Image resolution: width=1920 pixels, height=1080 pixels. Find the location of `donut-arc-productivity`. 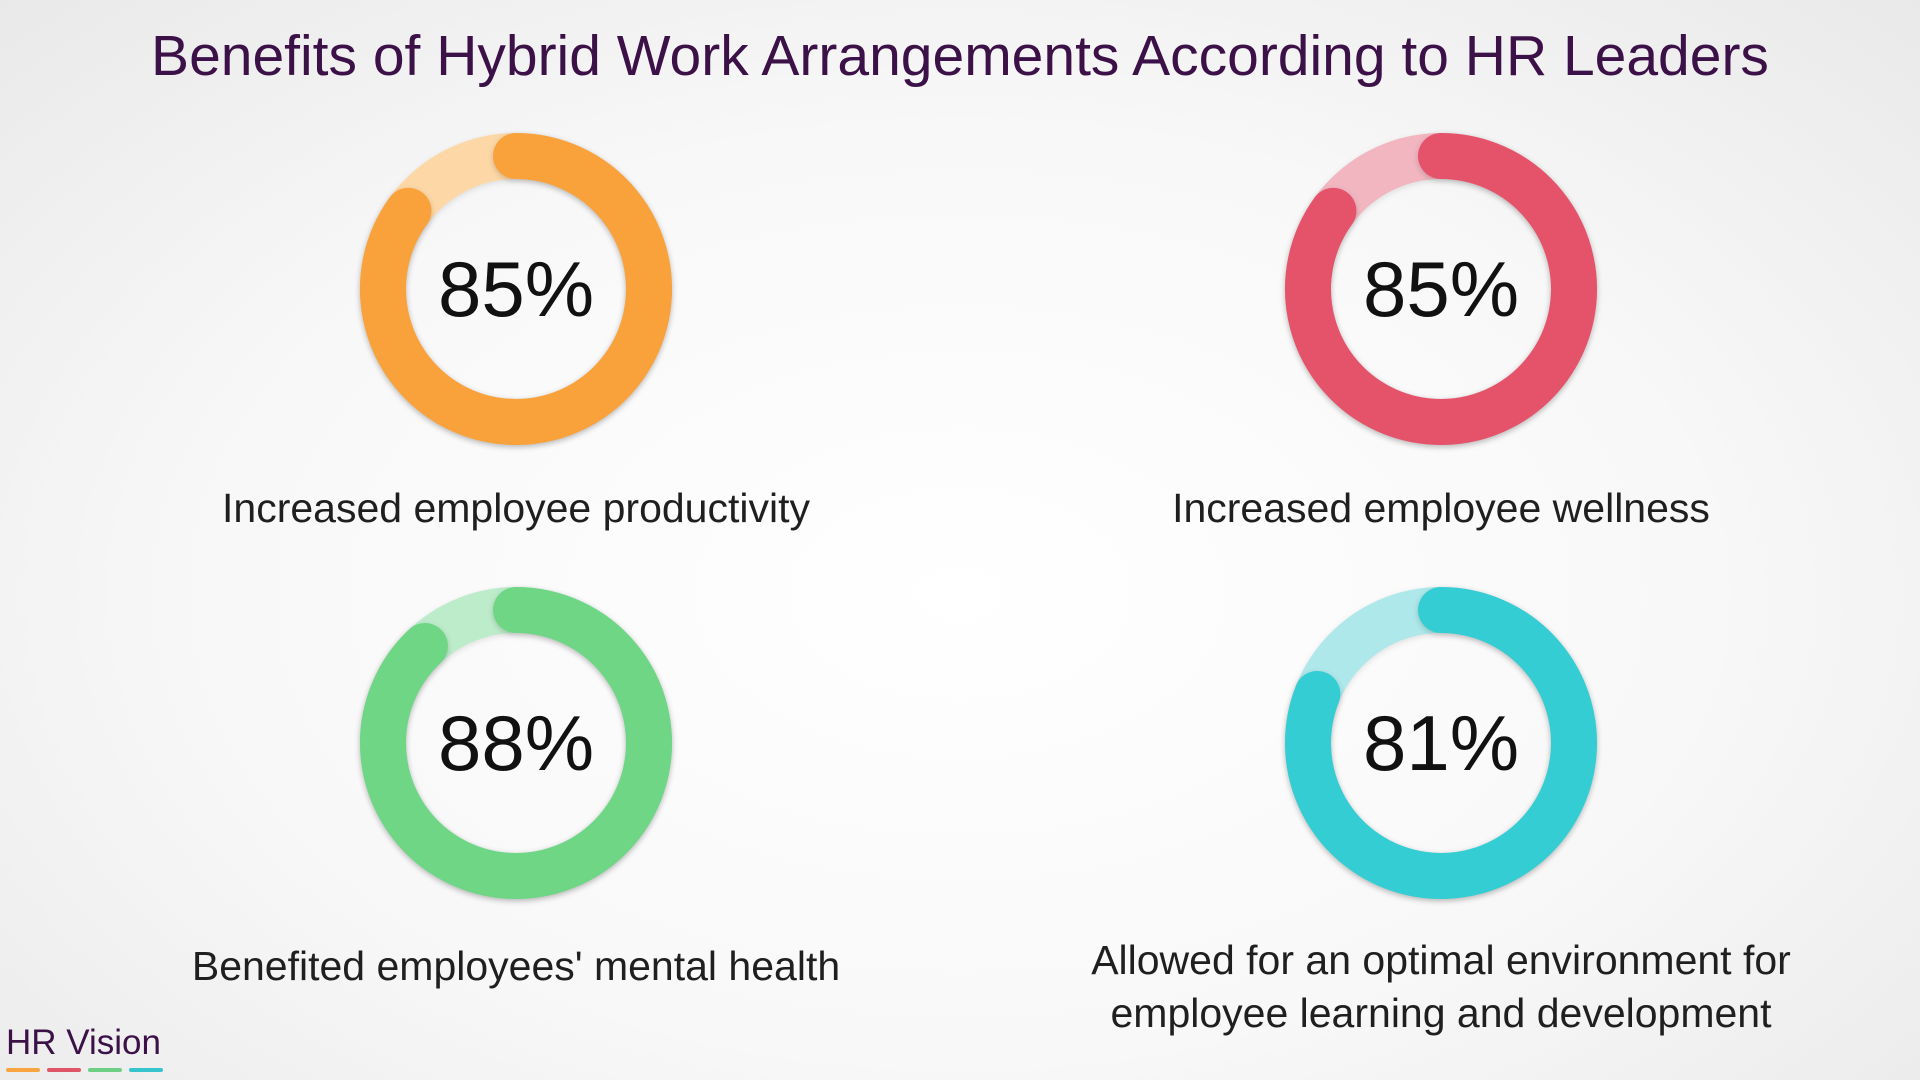

donut-arc-productivity is located at coordinates (516, 289).